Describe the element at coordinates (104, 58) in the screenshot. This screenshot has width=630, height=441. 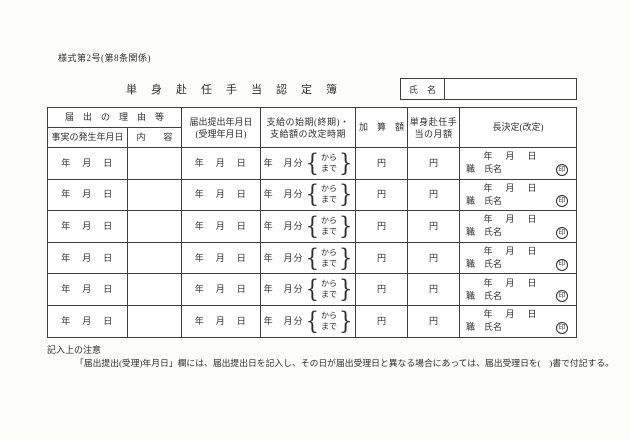
I see `form-number: 様式第2号(第8条関係)` at that location.